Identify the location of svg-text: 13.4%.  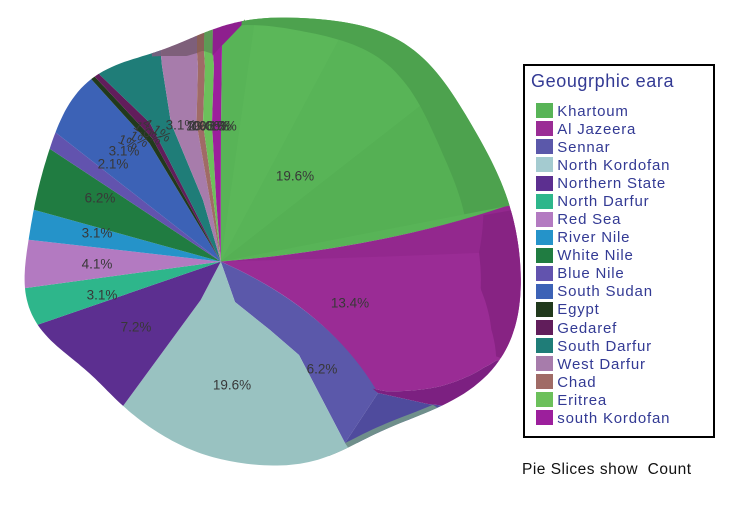
(350, 303).